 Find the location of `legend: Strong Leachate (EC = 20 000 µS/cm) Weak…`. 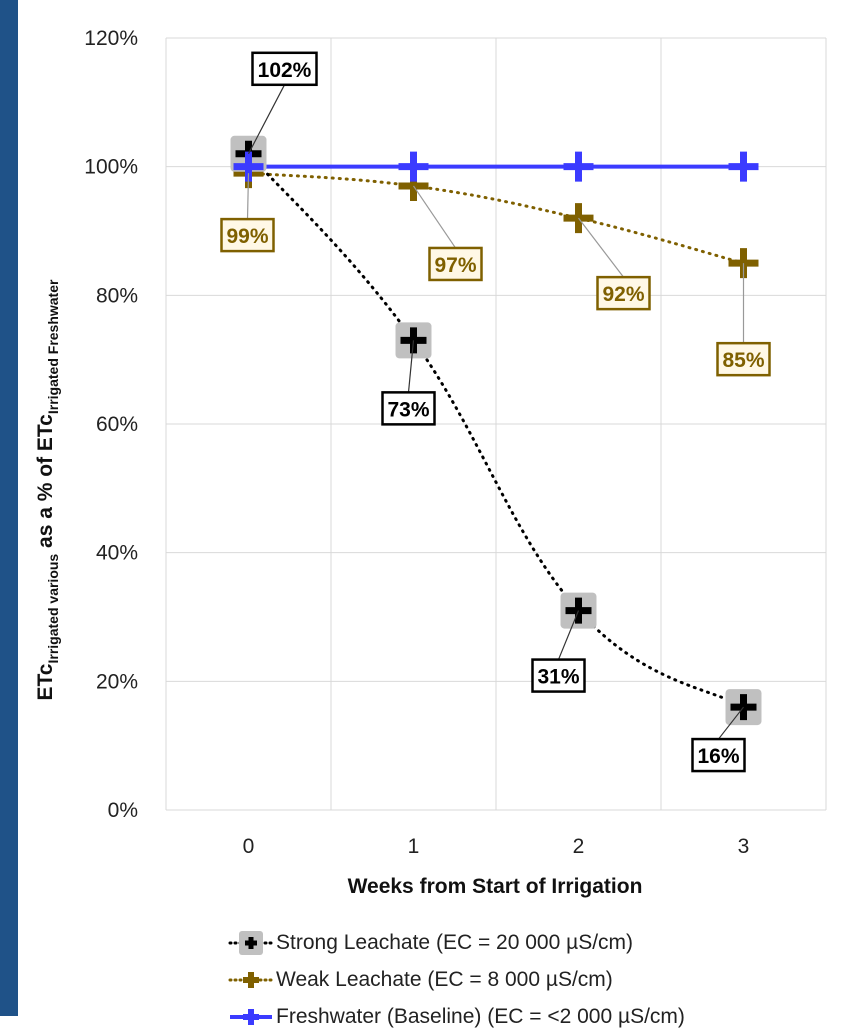

legend: Strong Leachate (EC = 20 000 µS/cm) Weak… is located at coordinates (538, 979).